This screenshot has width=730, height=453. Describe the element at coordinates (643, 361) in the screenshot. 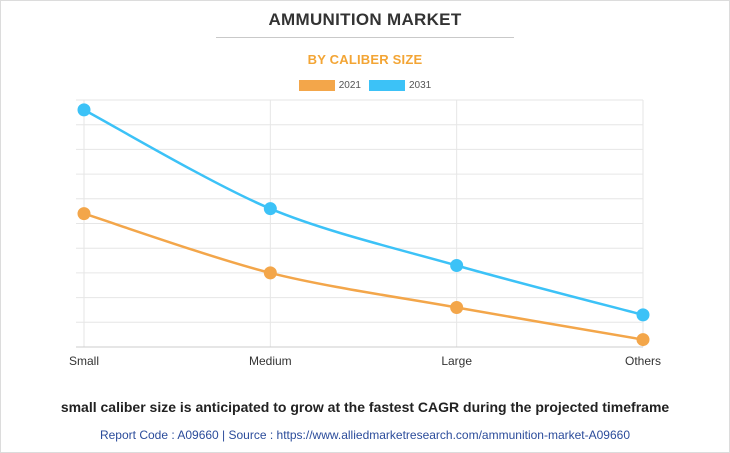

I see `x-tick-label-others: Others` at that location.